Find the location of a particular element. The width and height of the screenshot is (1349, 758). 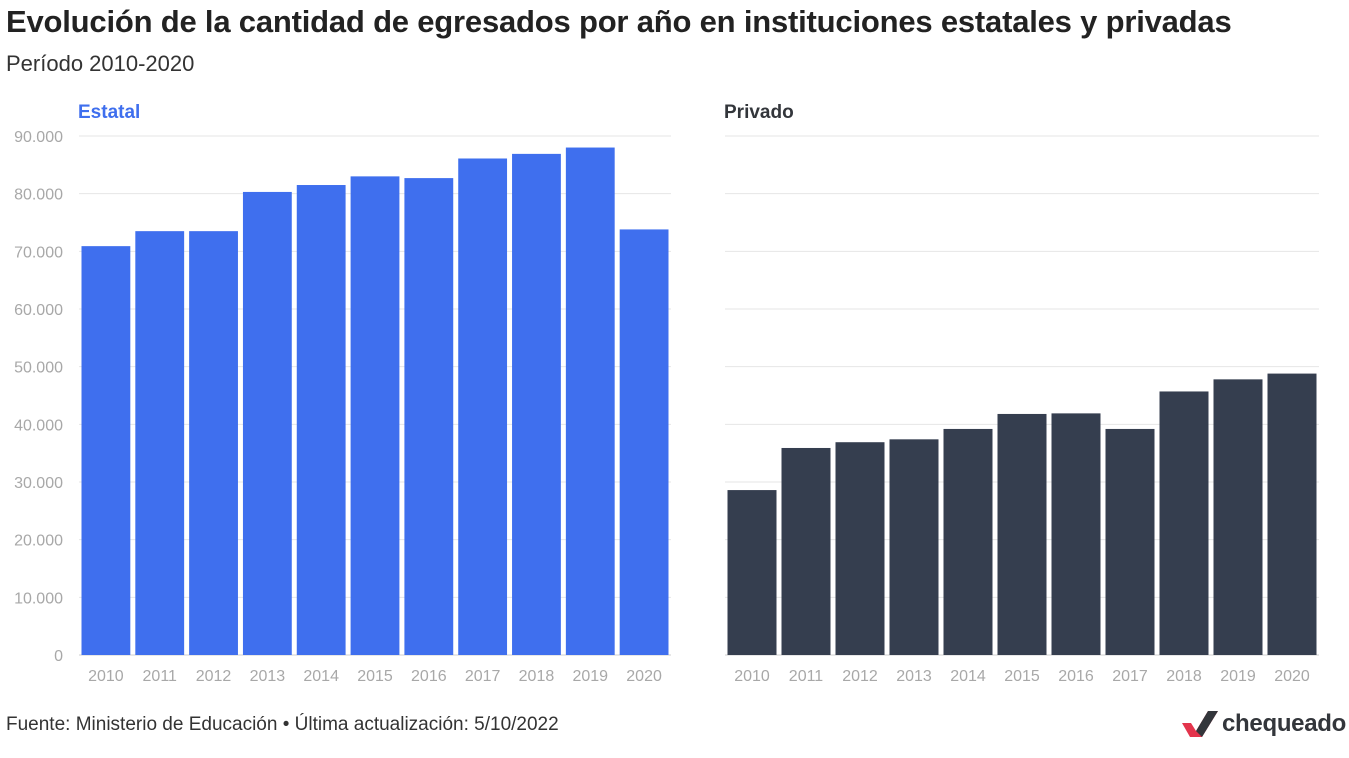

chart-subtitle: Período 2010-2020 is located at coordinates (100, 63).